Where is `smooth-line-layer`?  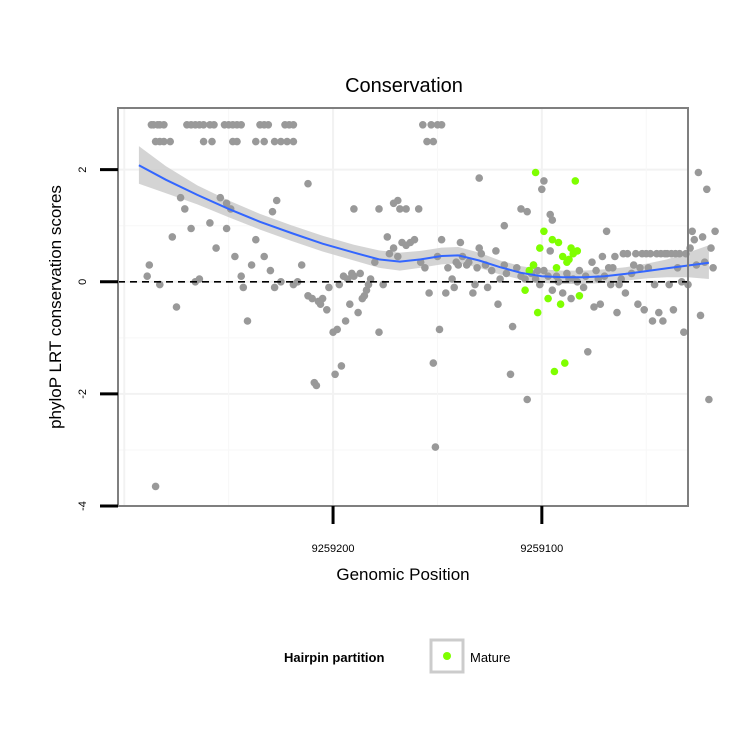 smooth-line-layer is located at coordinates (414, 223).